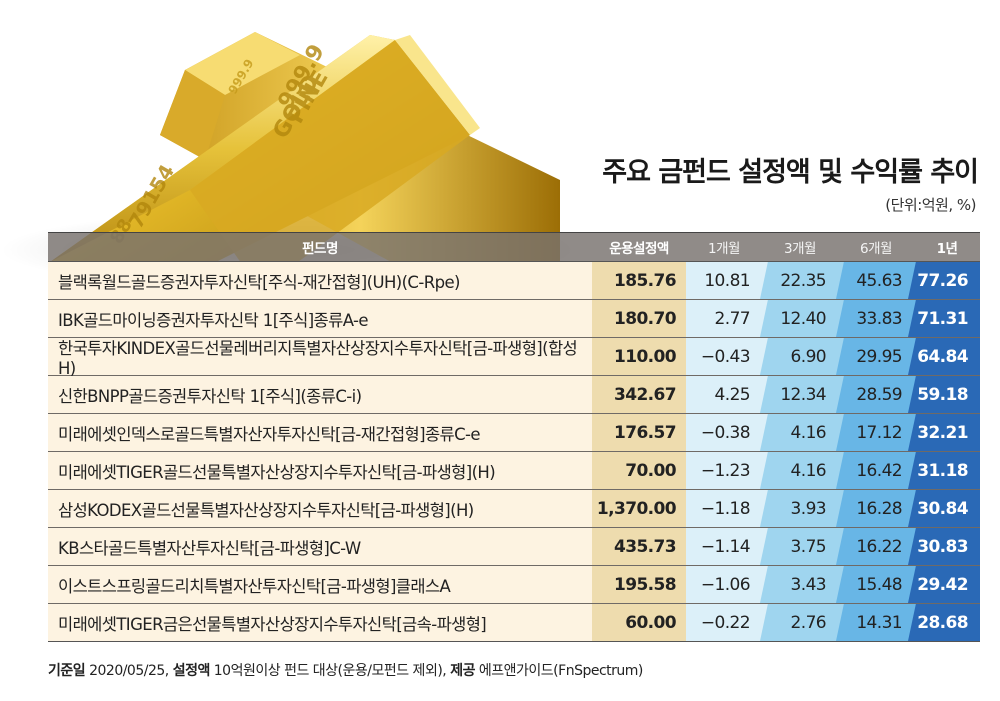  I want to click on fund-amount: 110.00, so click(639, 356).